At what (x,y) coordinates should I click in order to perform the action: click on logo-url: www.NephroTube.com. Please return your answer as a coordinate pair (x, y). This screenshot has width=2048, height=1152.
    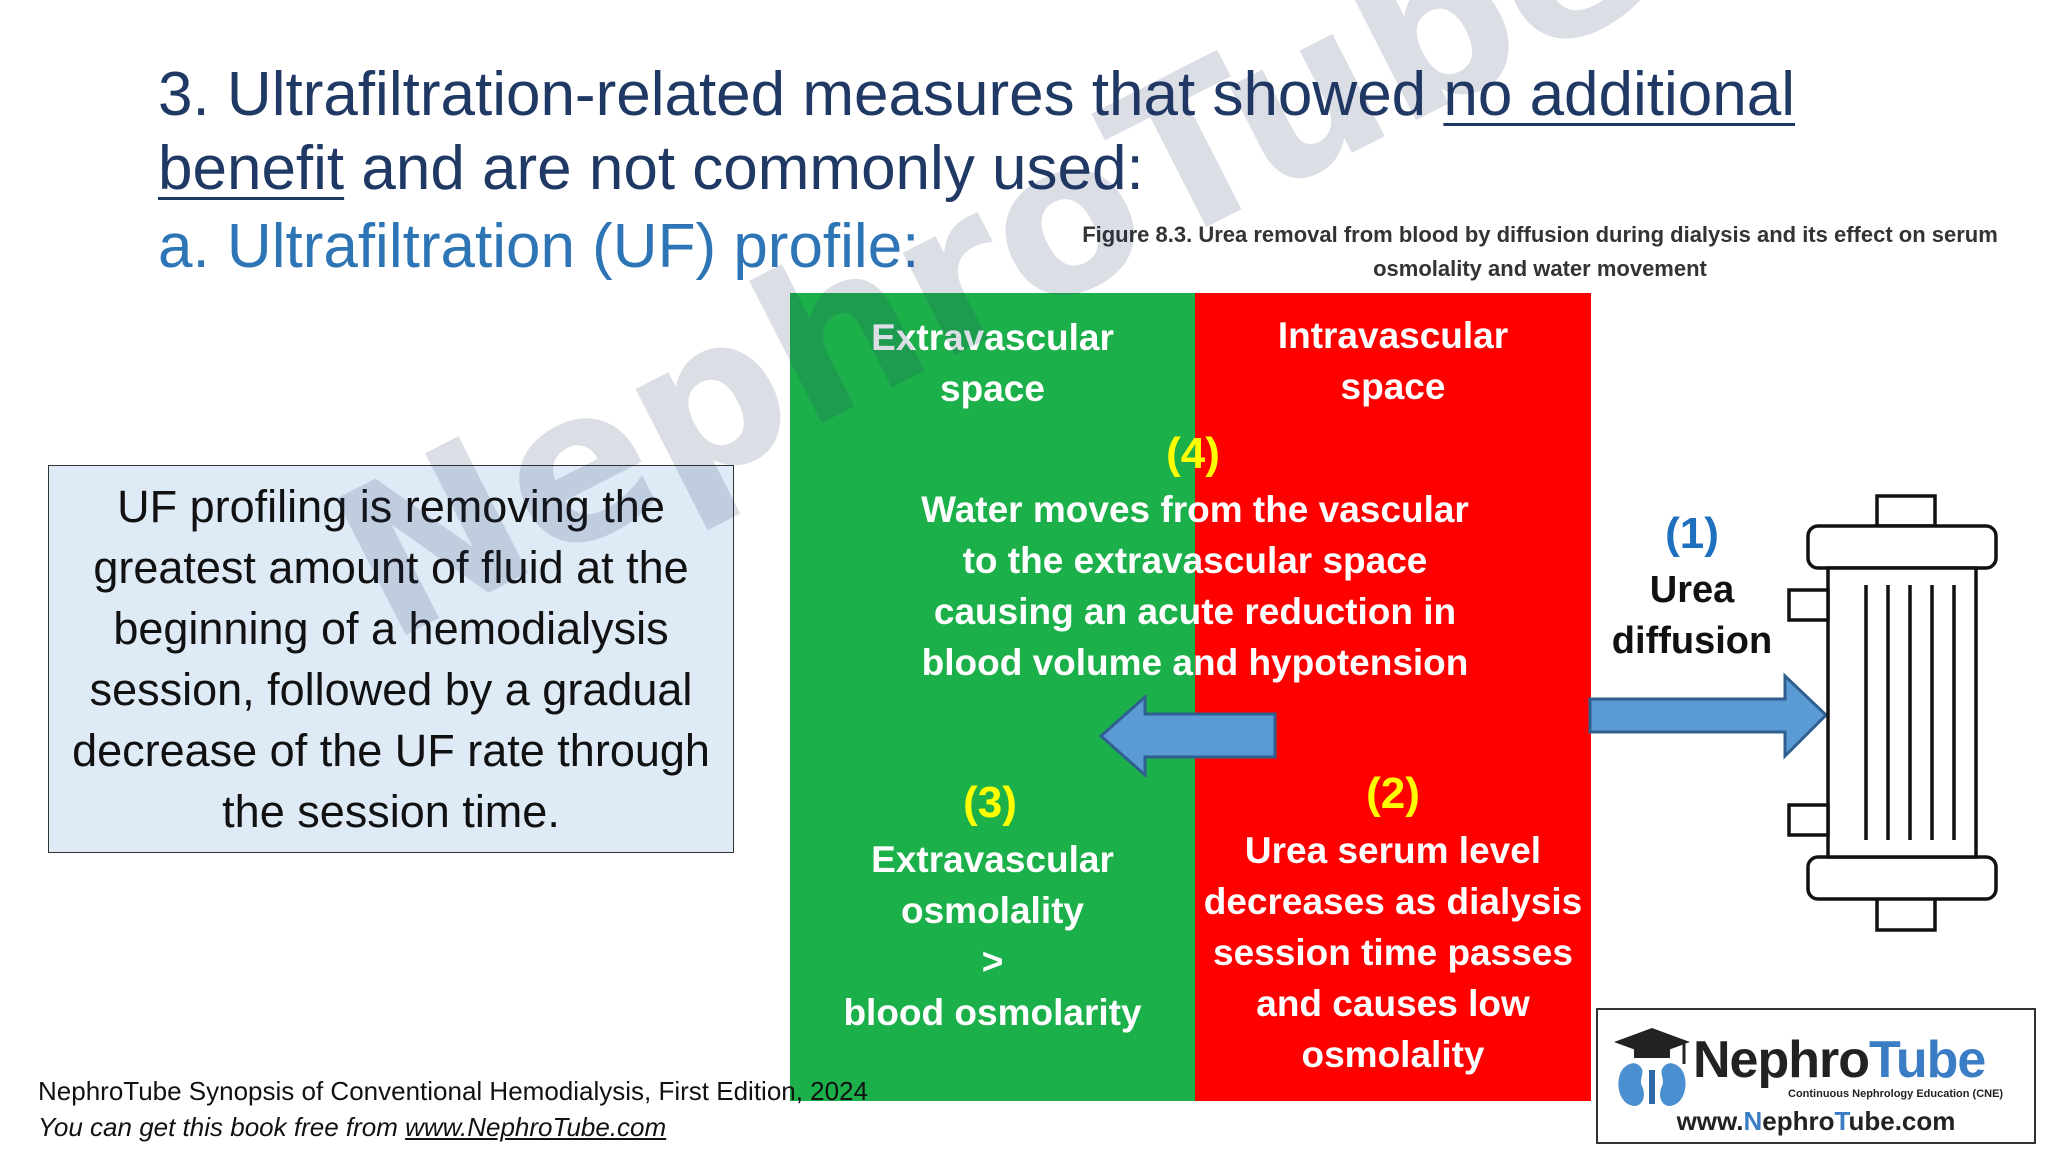
    Looking at the image, I should click on (1816, 1121).